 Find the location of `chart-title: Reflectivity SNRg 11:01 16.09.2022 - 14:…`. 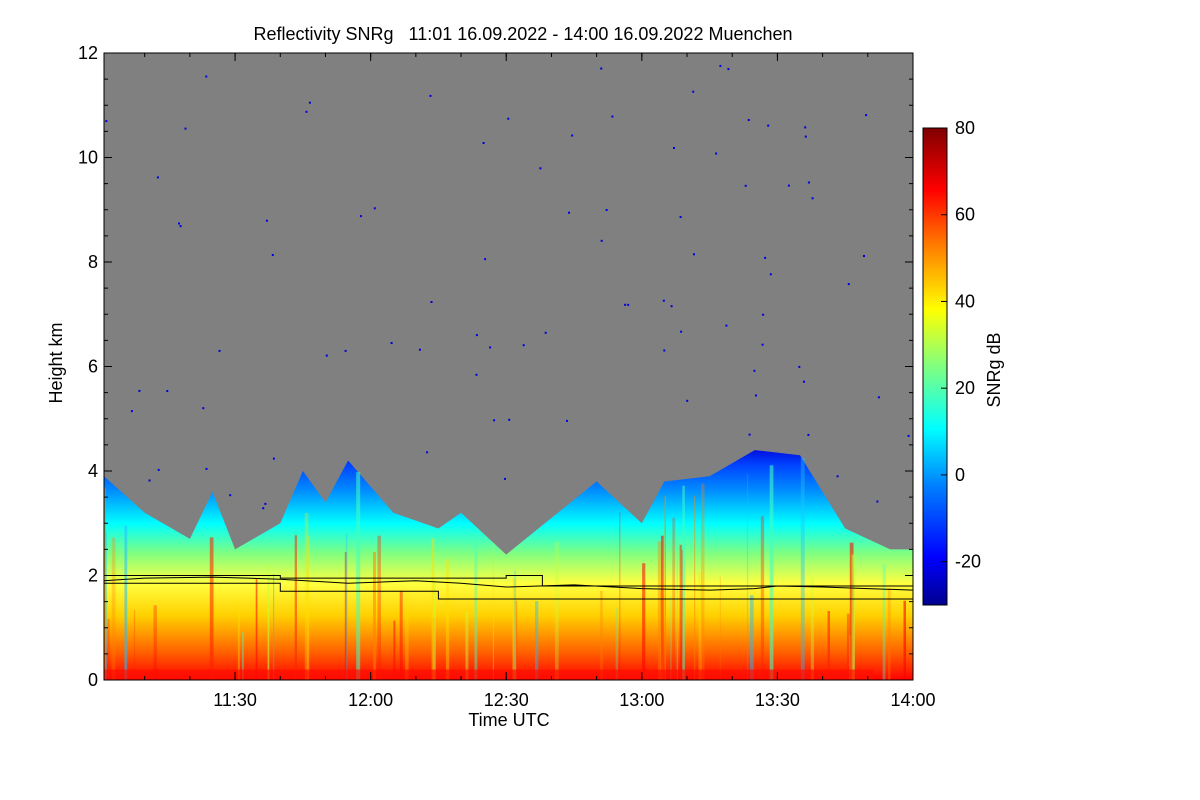

chart-title: Reflectivity SNRg 11:01 16.09.2022 - 14:… is located at coordinates (522, 34).